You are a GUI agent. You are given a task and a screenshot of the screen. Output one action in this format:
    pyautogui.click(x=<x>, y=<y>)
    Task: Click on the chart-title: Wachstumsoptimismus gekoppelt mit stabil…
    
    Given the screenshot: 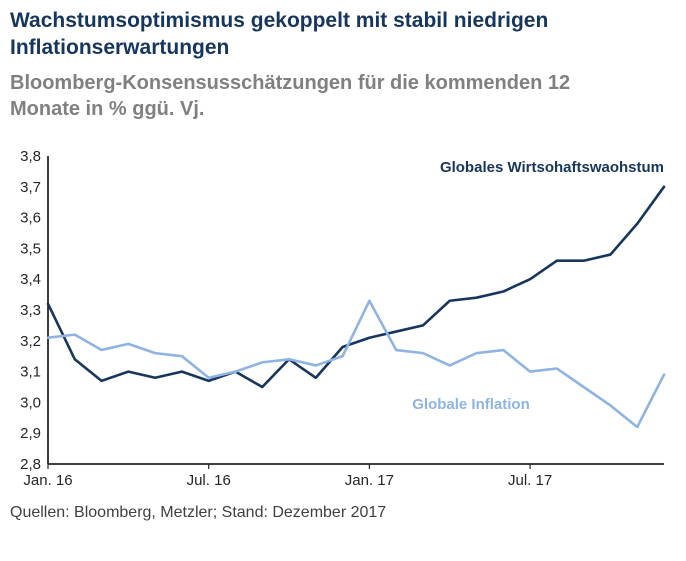 What is the action you would take?
    pyautogui.click(x=279, y=34)
    